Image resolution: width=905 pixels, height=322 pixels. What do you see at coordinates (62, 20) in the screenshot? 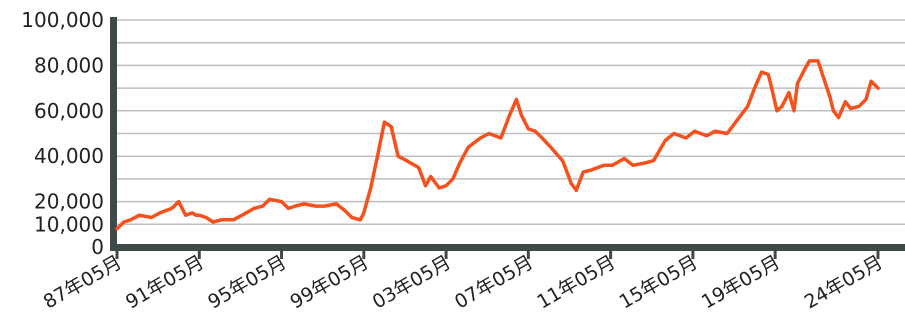
I see `y-tick-label: 100,000` at bounding box center [62, 20].